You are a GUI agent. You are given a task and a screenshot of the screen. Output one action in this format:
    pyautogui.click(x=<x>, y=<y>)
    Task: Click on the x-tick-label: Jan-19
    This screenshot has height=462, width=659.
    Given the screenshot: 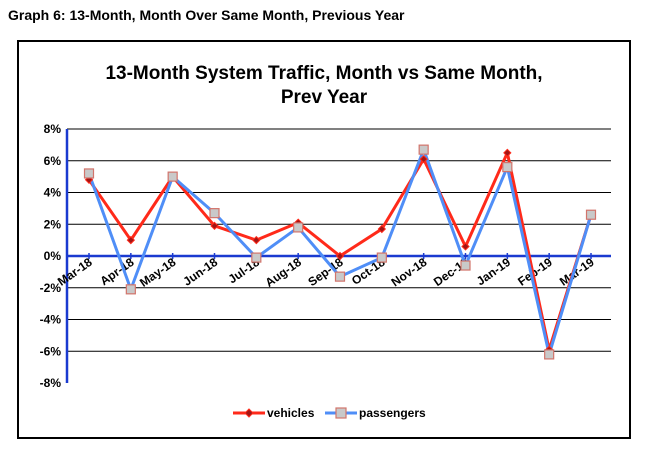 What is the action you would take?
    pyautogui.click(x=493, y=271)
    